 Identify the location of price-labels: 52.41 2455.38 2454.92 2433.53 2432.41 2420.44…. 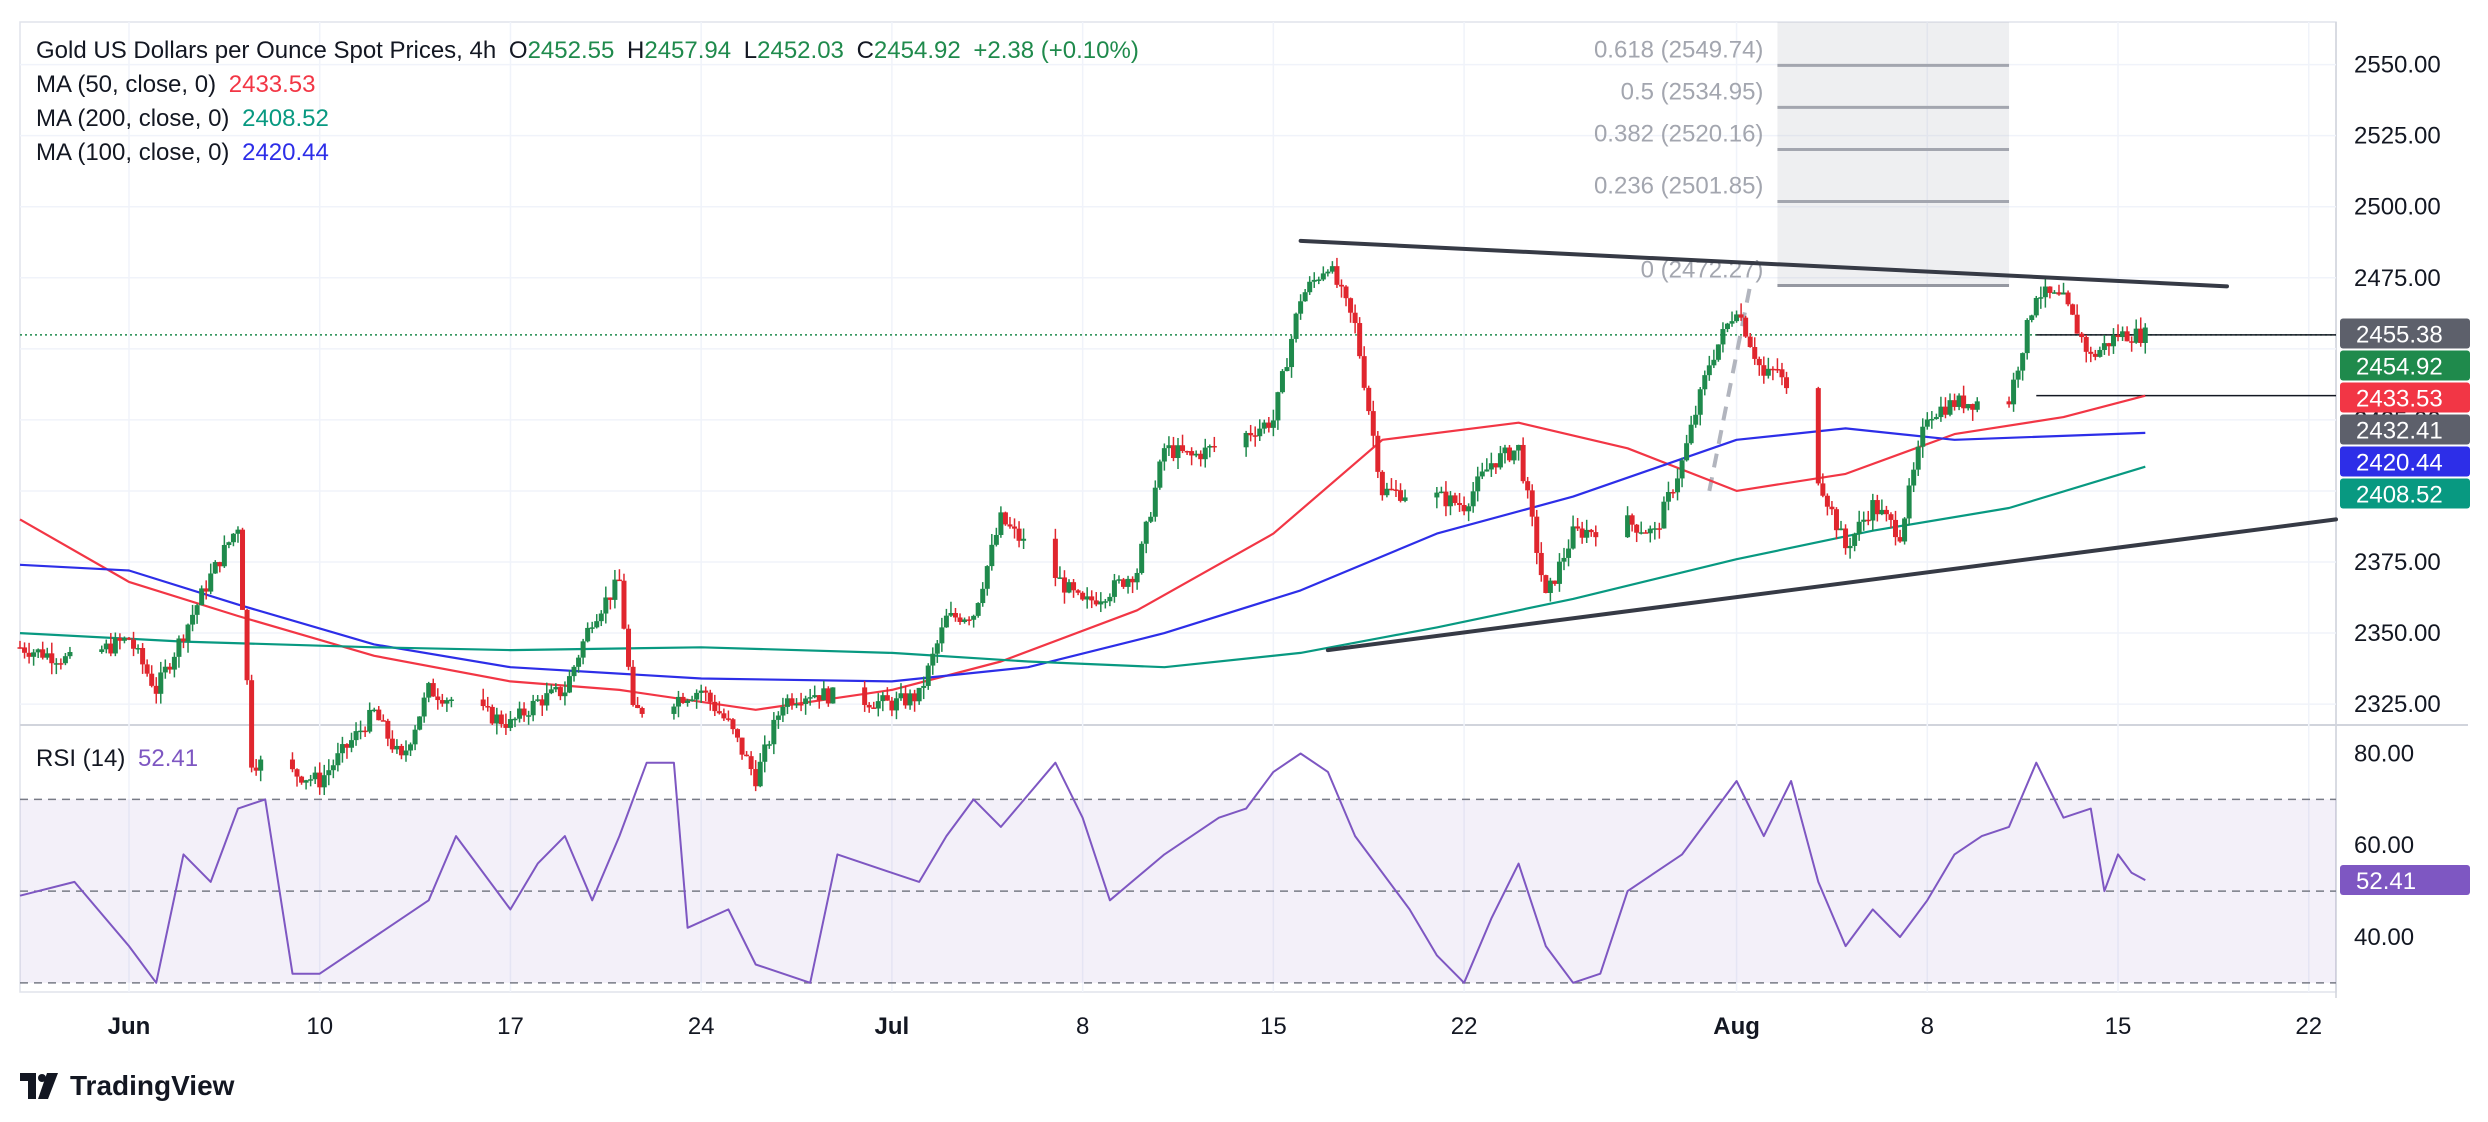
(2405, 607).